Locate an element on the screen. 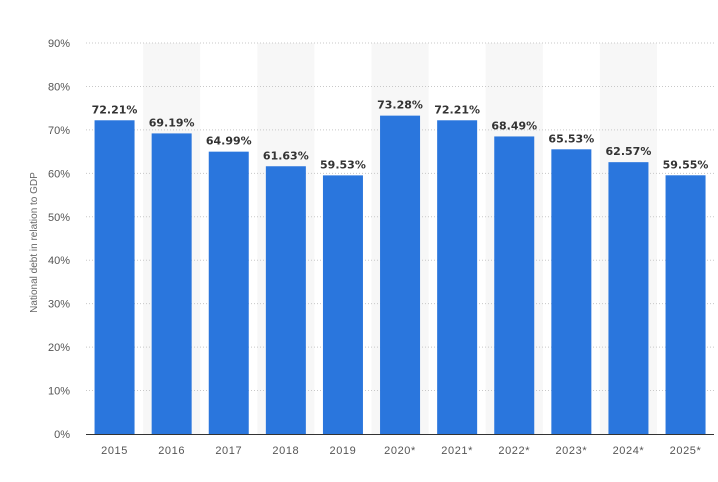 This screenshot has width=718, height=482. y-axis-title: National debt in relation to GDP is located at coordinates (34, 242).